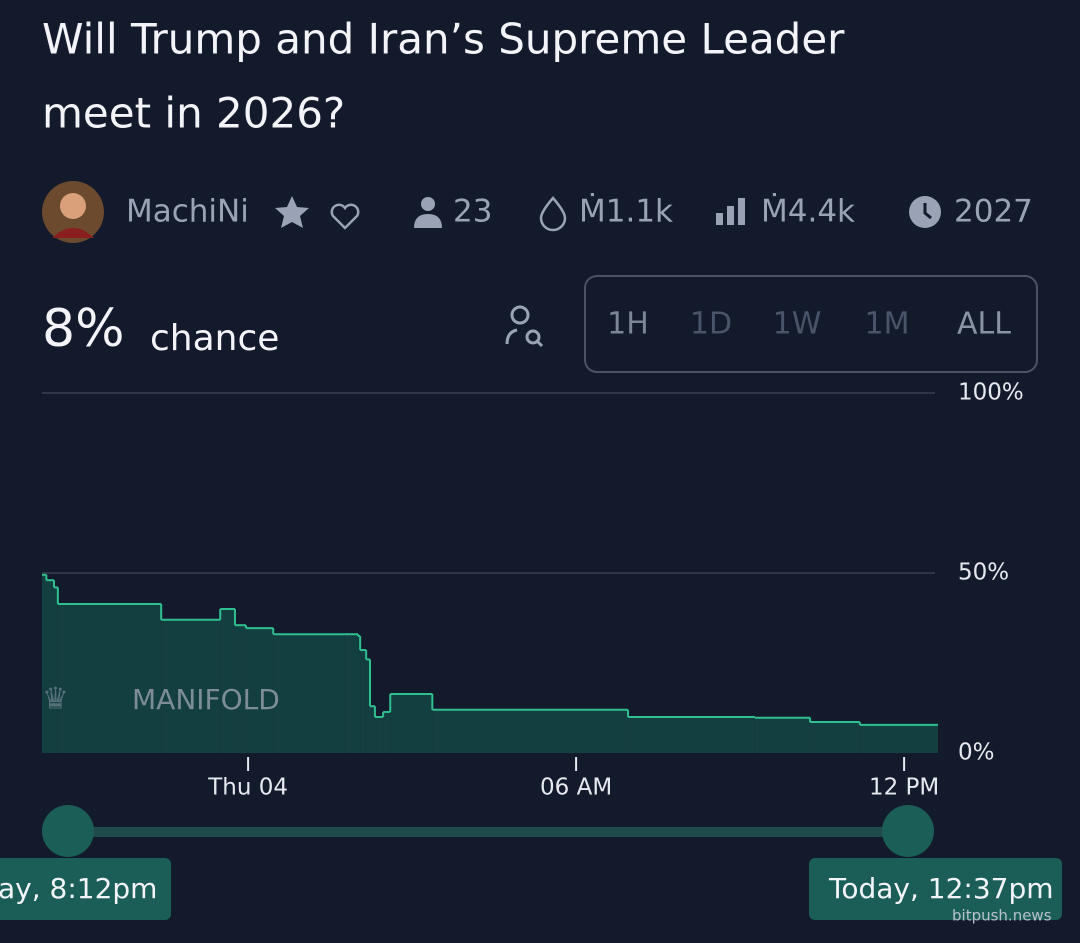 Image resolution: width=1080 pixels, height=943 pixels. I want to click on timeframe-button: 1W, so click(797, 324).